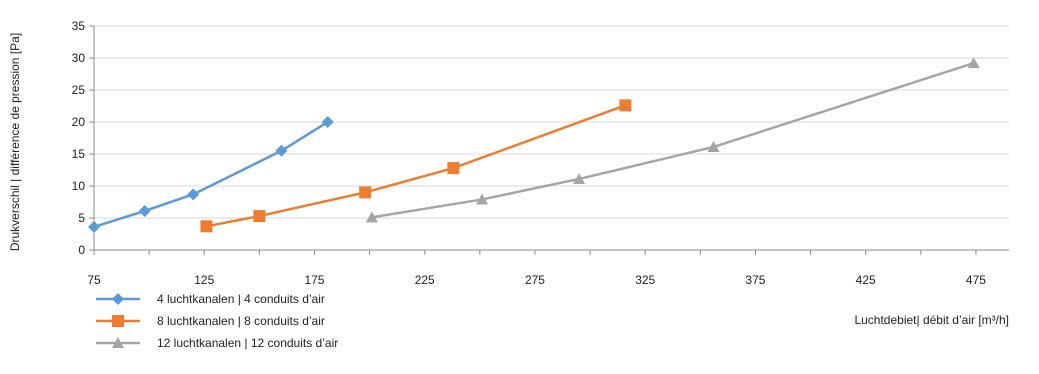 The width and height of the screenshot is (1039, 374). I want to click on legend-item: 12 luchtkanalen | 12 conduits d’air, so click(217, 343).